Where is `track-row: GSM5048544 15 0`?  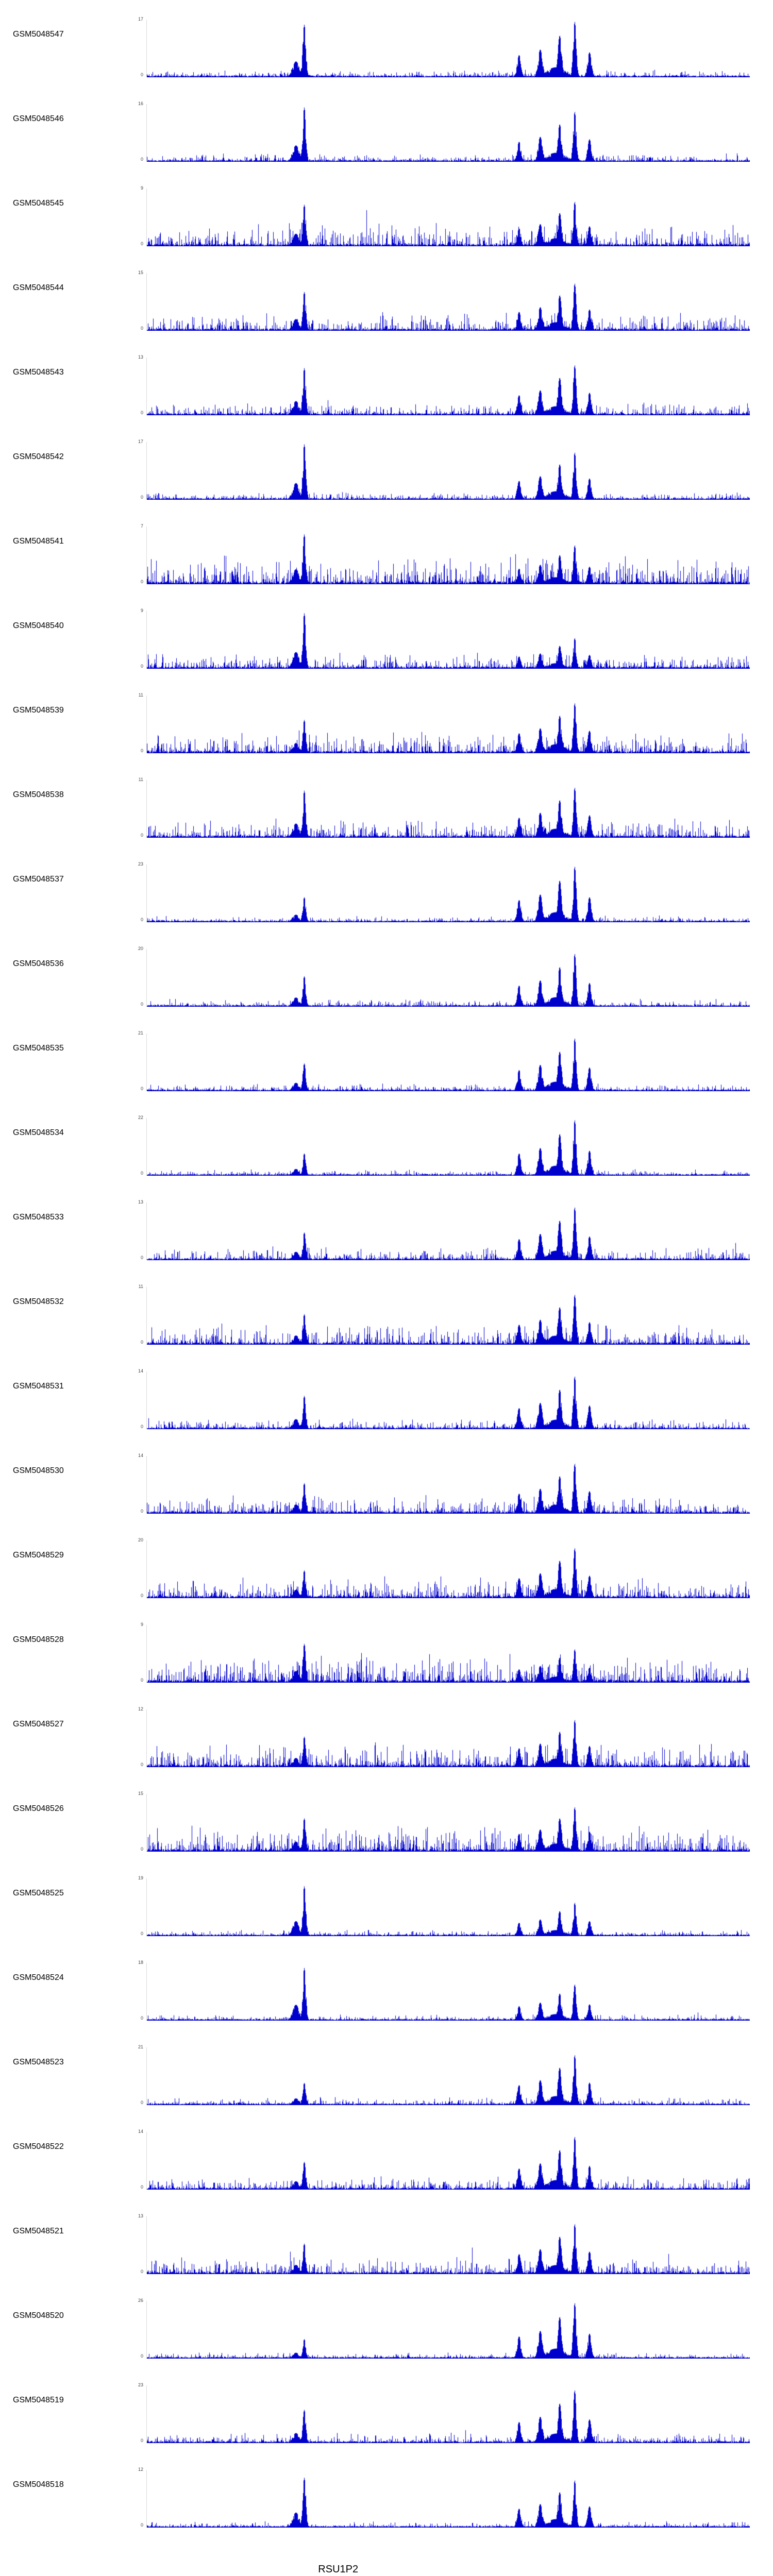 track-row: GSM5048544 15 0 is located at coordinates (386, 310).